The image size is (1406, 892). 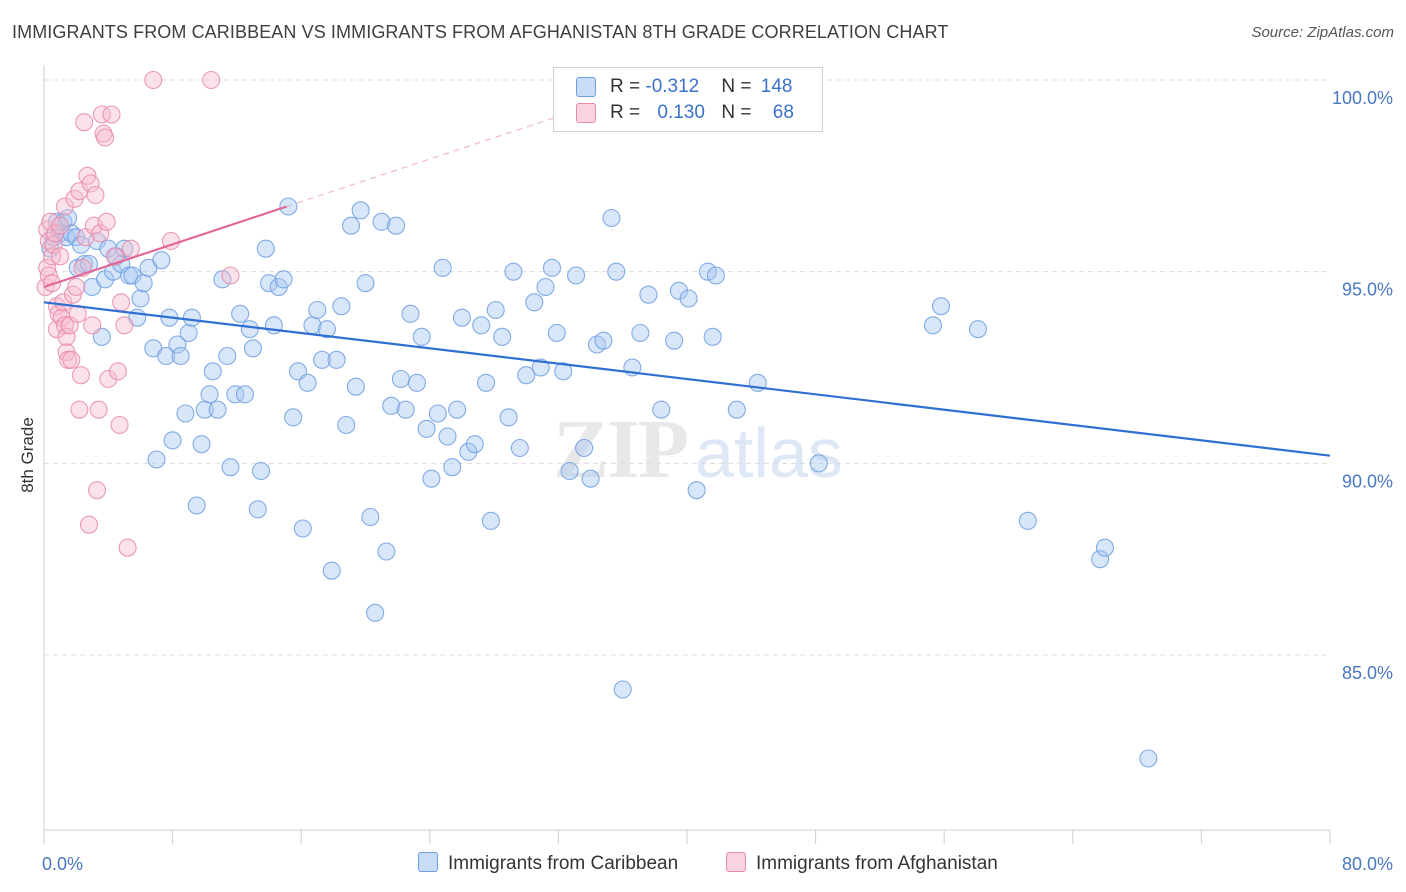 I want to click on legend-r-value: 0.130, so click(x=681, y=112).